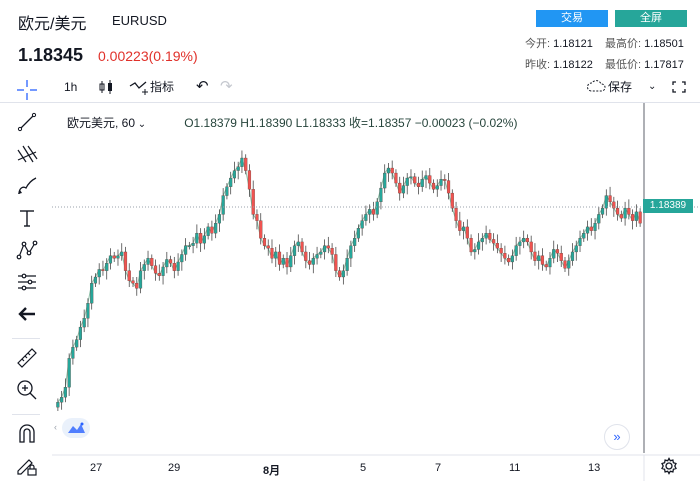 The width and height of the screenshot is (700, 481). What do you see at coordinates (76, 428) in the screenshot?
I see `tradingview-logo` at bounding box center [76, 428].